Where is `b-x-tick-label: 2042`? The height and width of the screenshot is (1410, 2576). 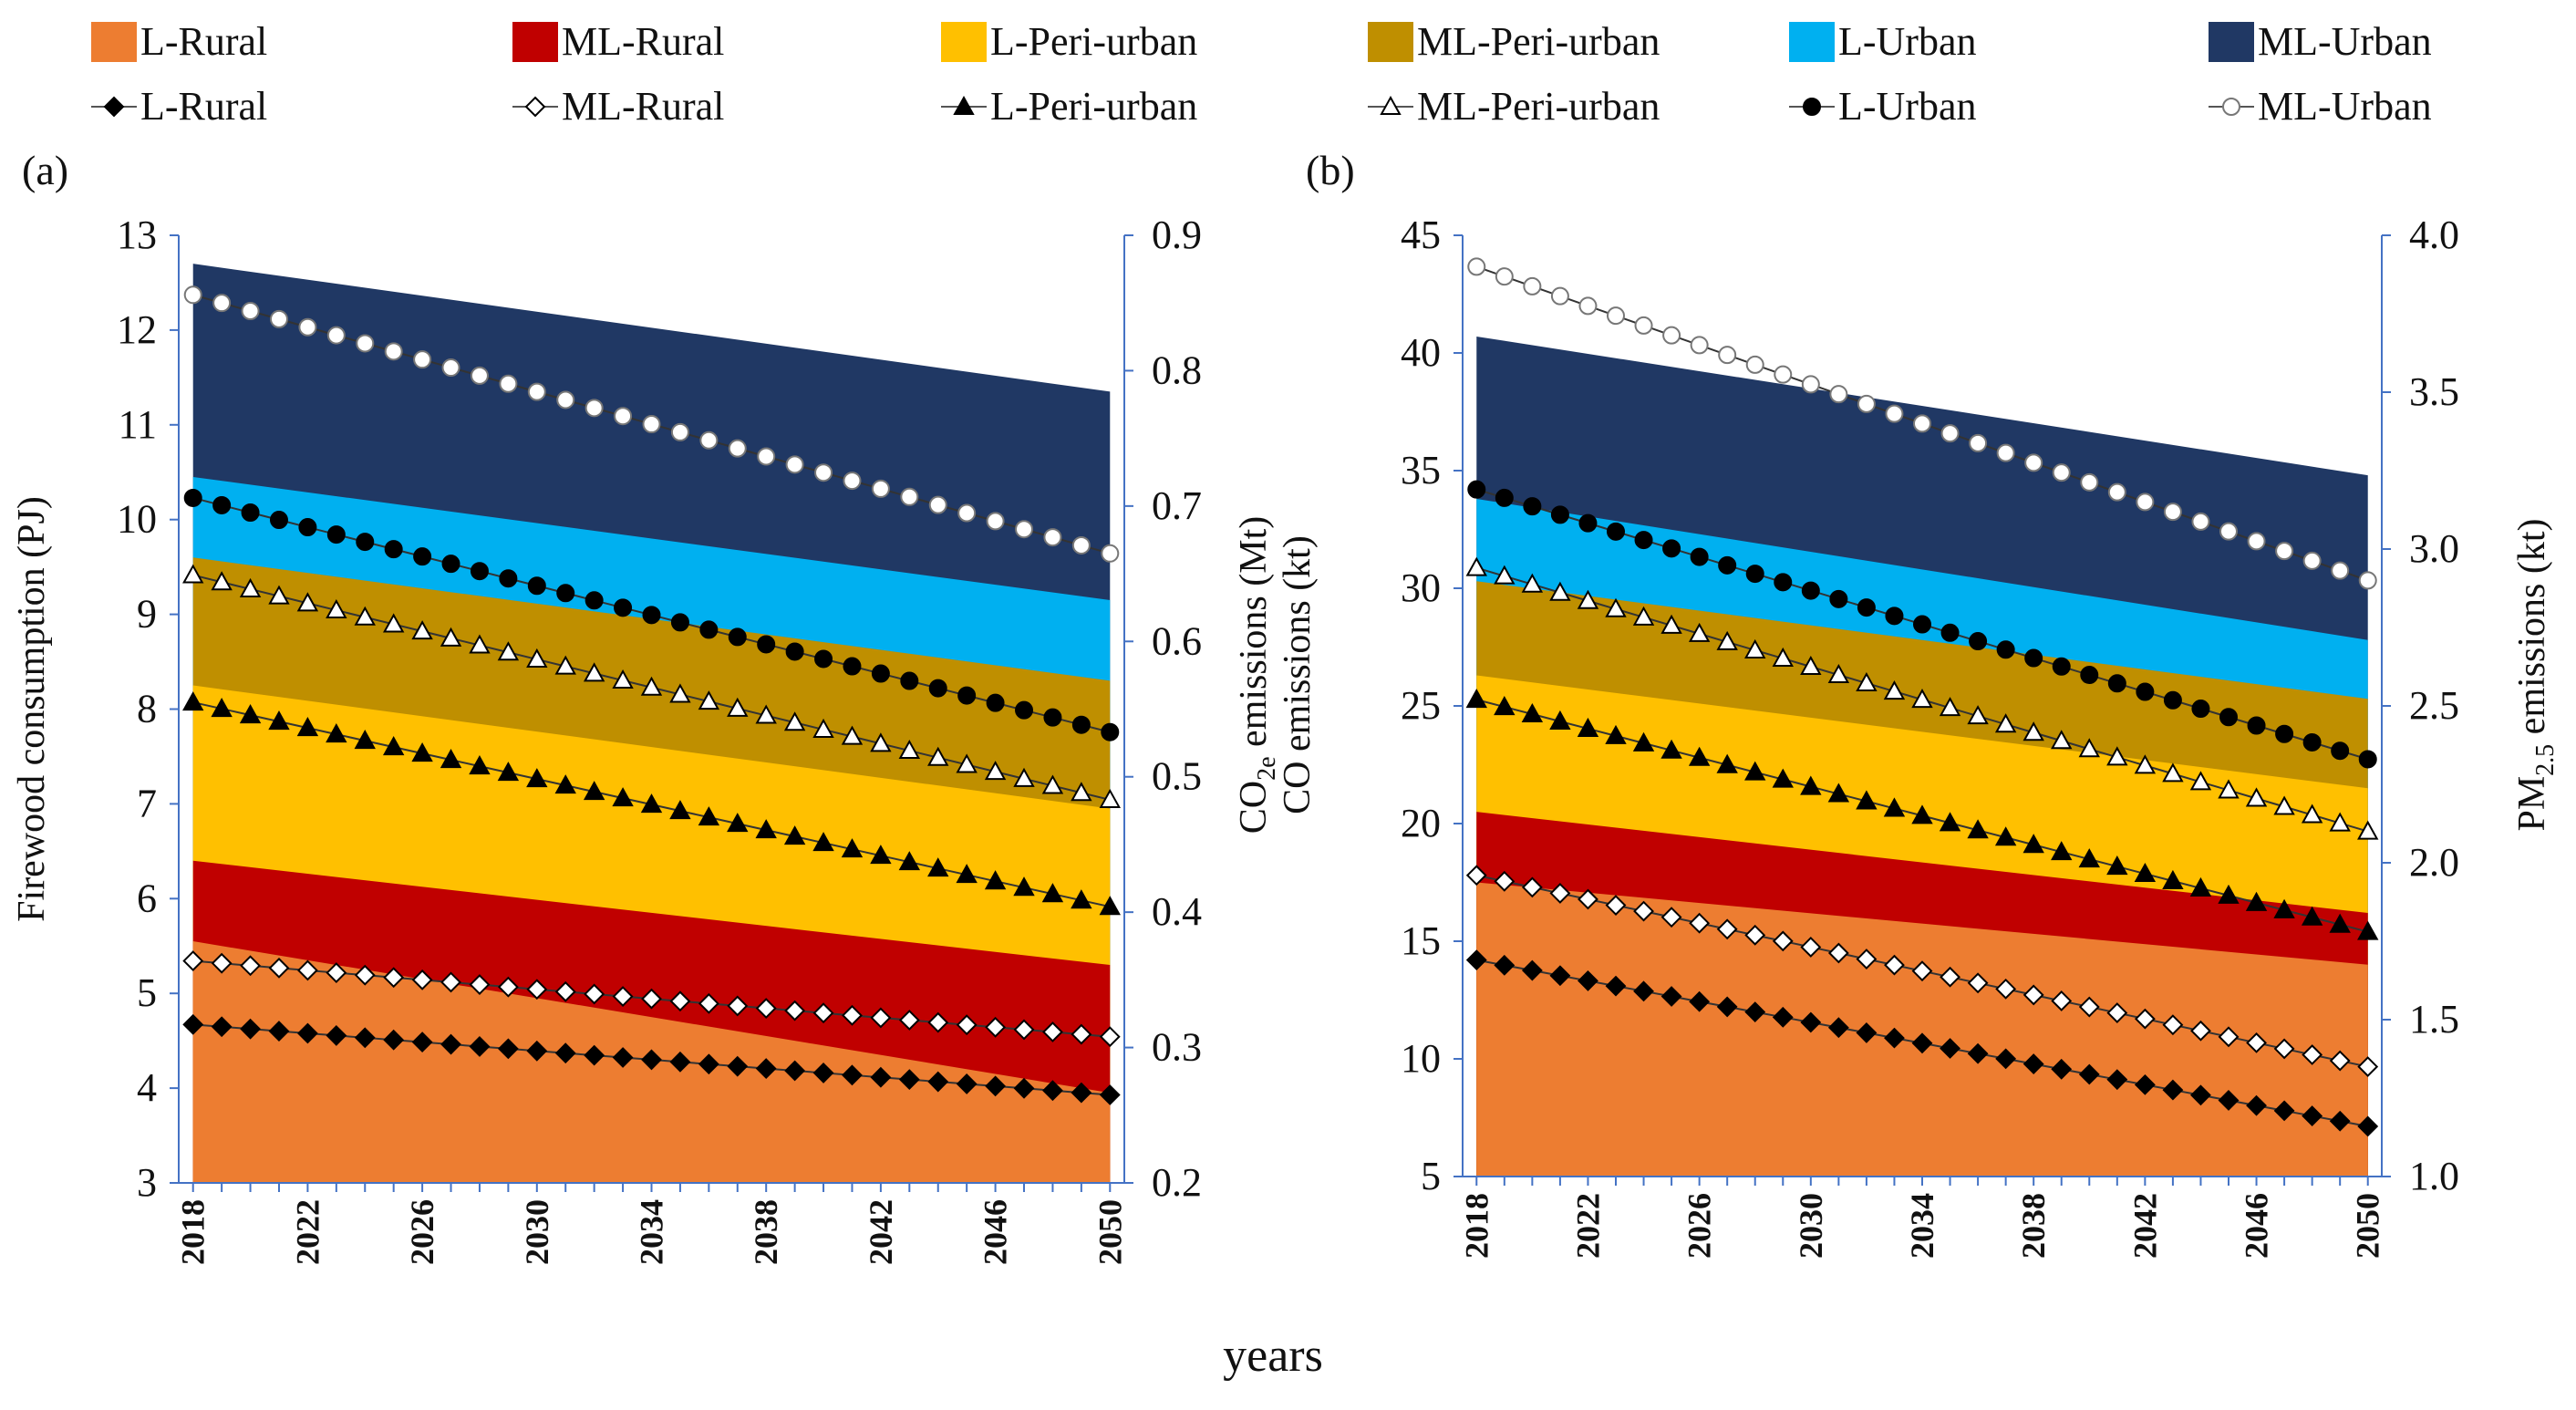
b-x-tick-label: 2042 is located at coordinates (2144, 1226).